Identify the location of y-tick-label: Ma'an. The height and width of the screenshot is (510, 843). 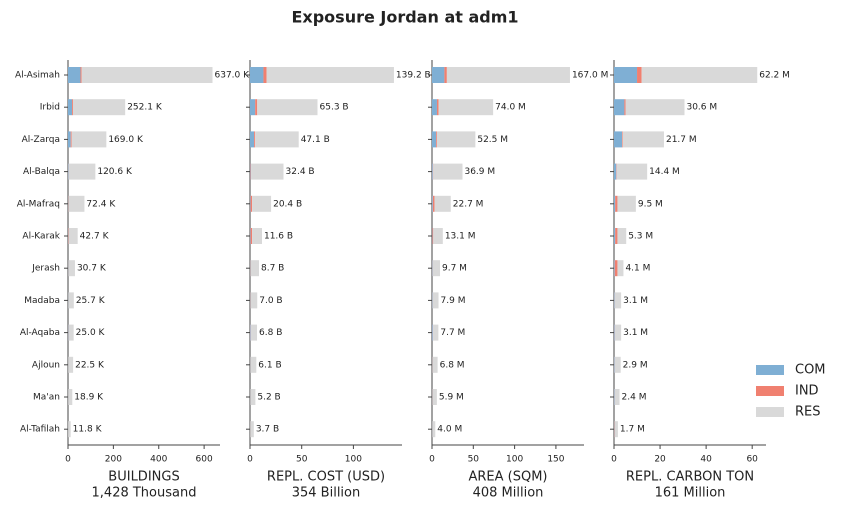
(46, 398).